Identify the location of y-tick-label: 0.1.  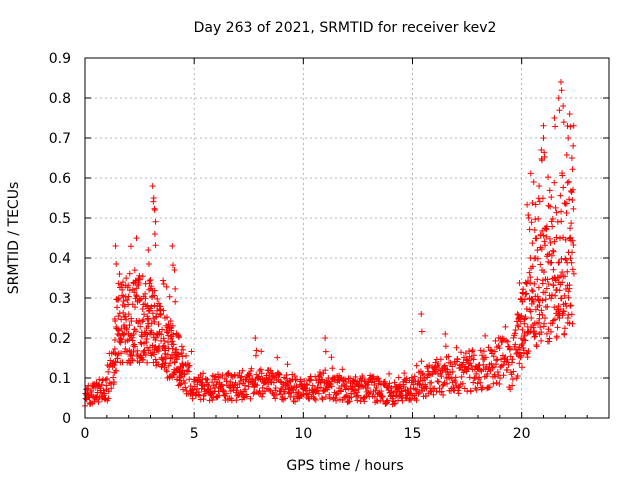
(60, 379).